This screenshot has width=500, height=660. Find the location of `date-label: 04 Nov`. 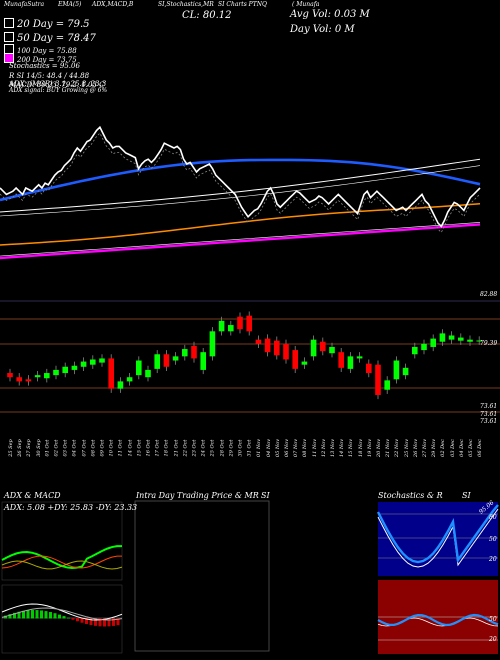

date-label: 04 Nov is located at coordinates (268, 448).